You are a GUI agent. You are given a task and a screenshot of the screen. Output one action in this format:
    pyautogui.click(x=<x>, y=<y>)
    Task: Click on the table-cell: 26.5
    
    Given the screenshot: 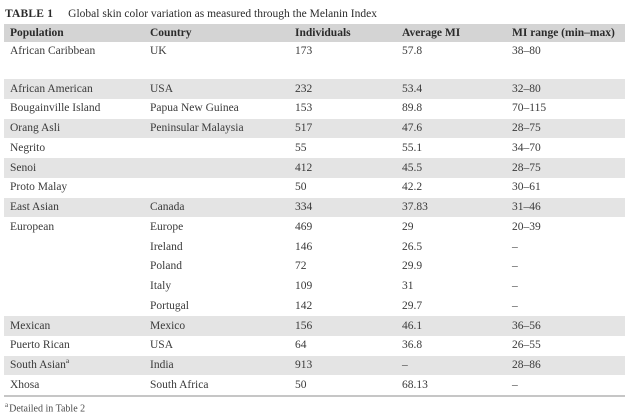 What is the action you would take?
    pyautogui.click(x=412, y=246)
    